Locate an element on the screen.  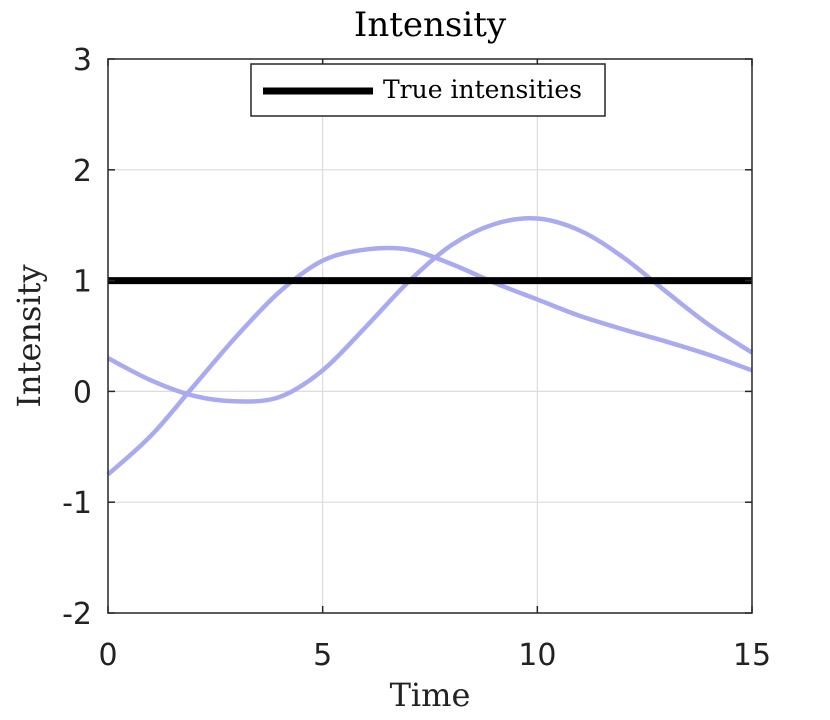
legend: True intensities is located at coordinates (428, 90).